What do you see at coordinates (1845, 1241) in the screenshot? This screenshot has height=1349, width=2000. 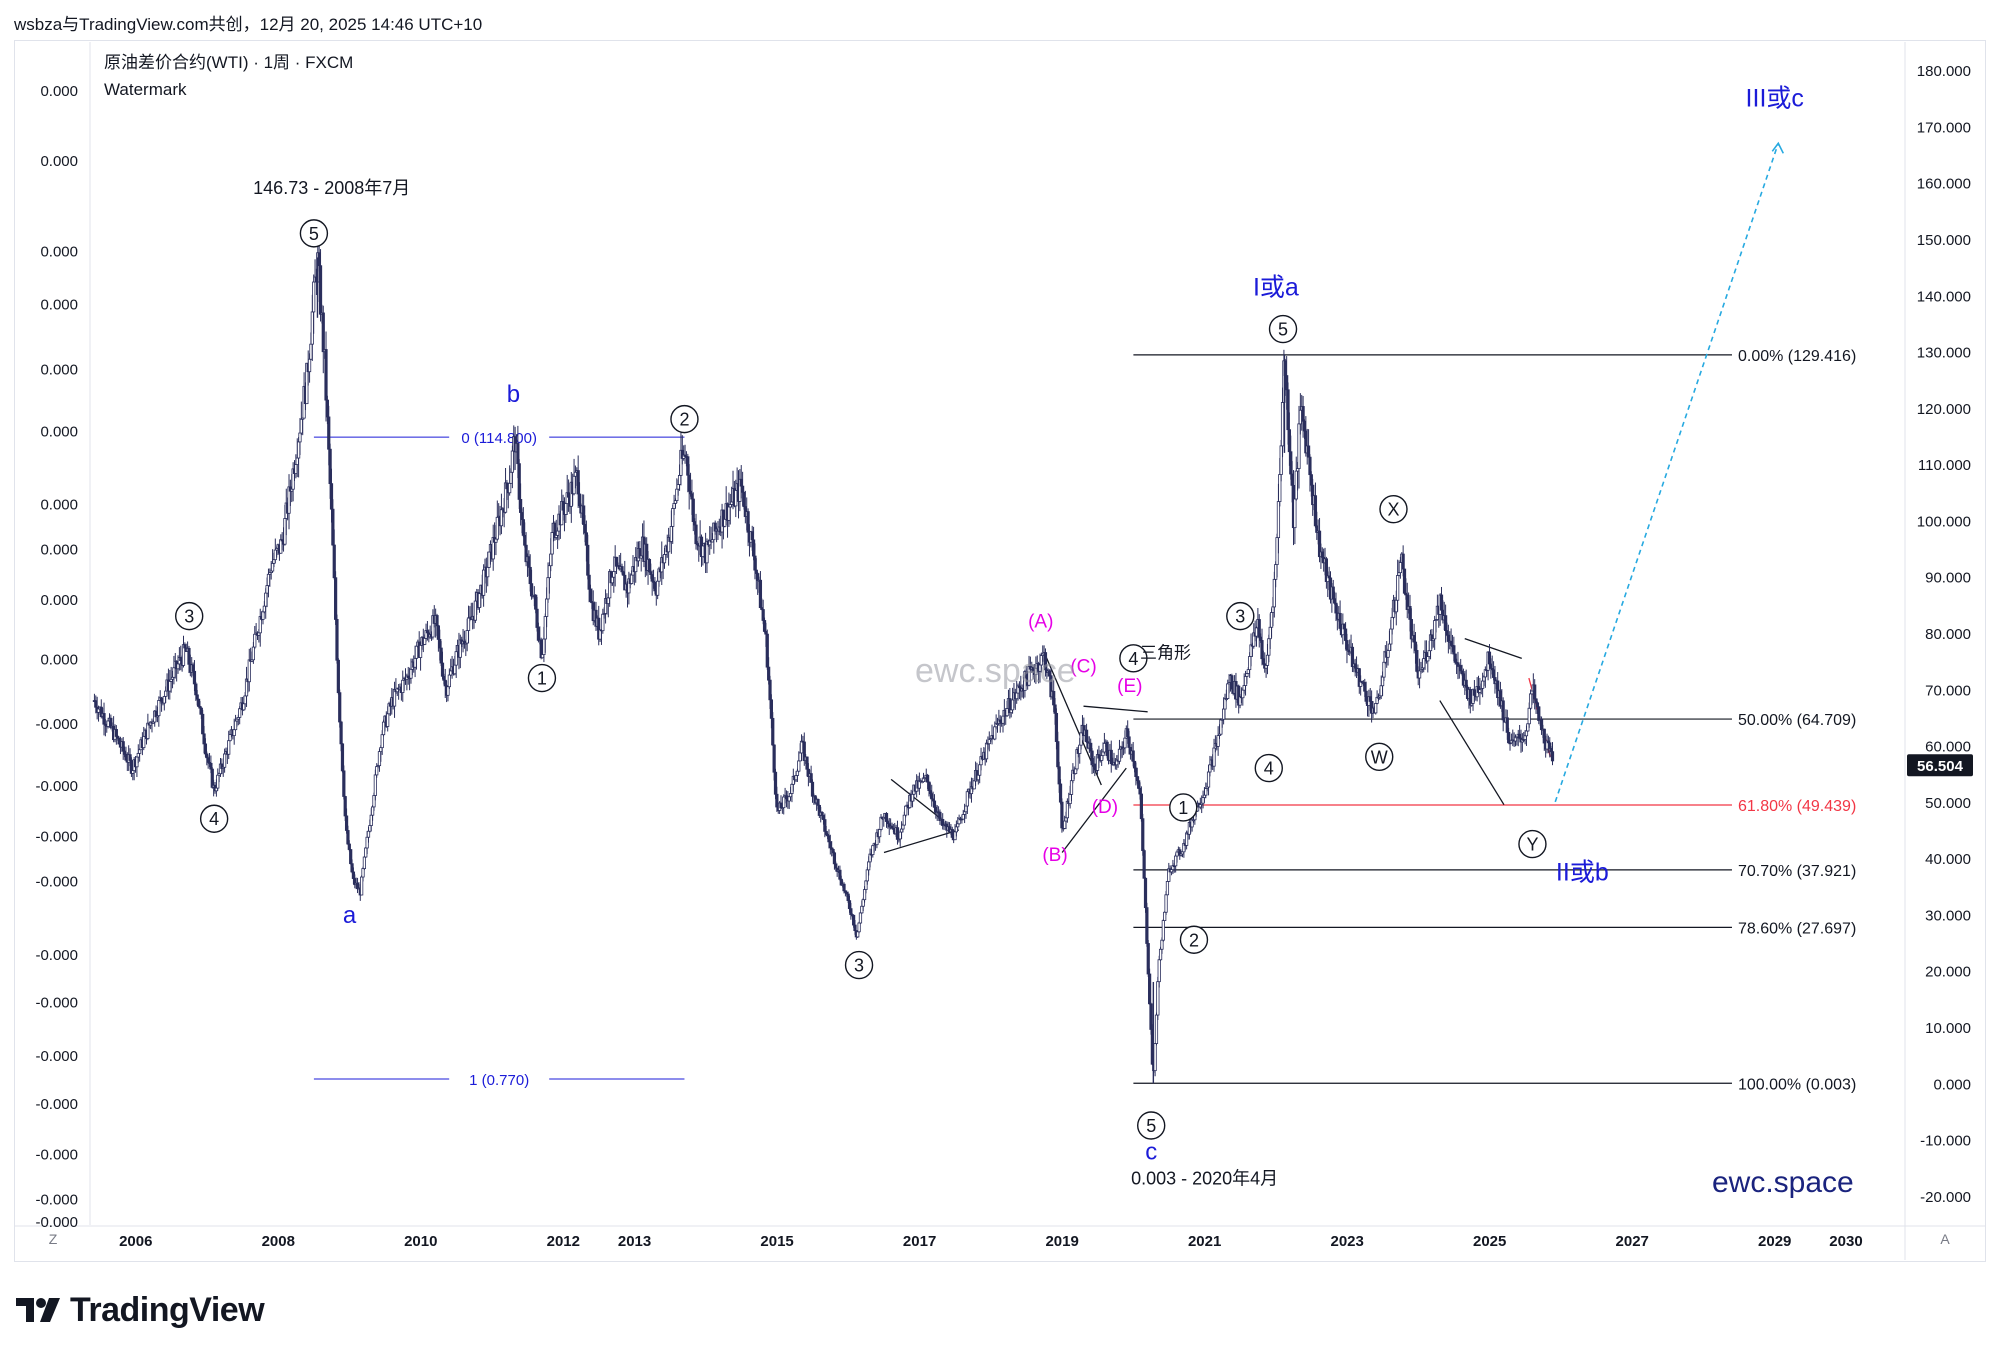 I see `time-axis-tick-label: 2030` at bounding box center [1845, 1241].